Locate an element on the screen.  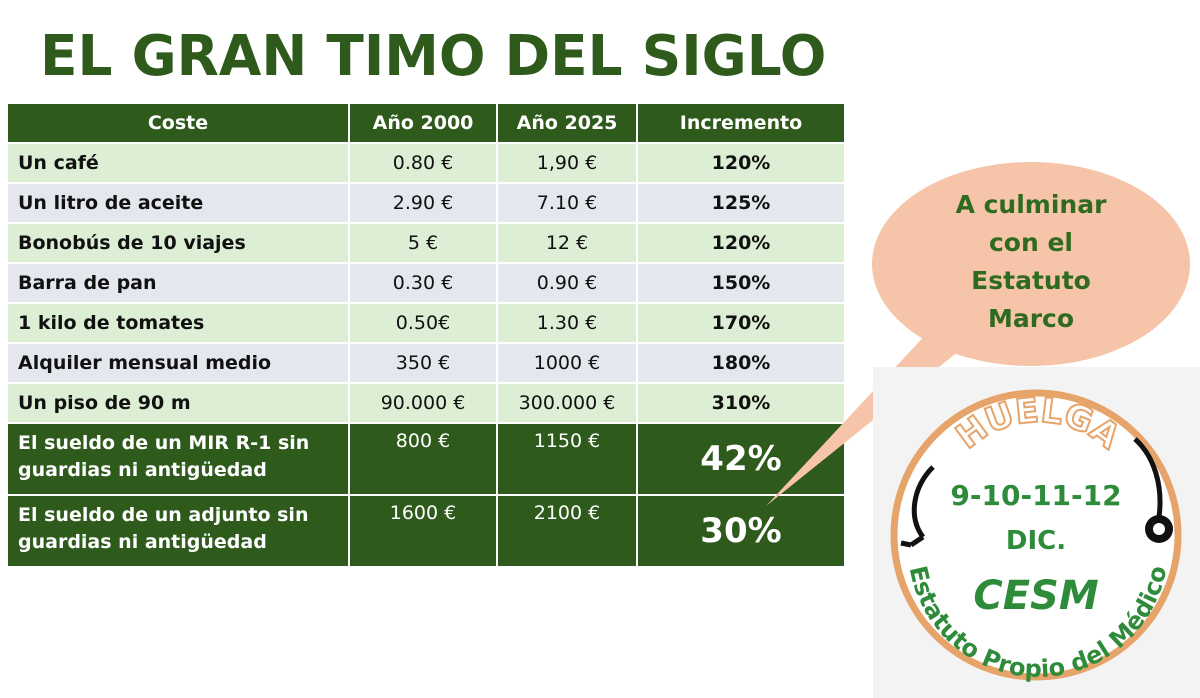
row-year-2025: 12 € is located at coordinates (567, 243).